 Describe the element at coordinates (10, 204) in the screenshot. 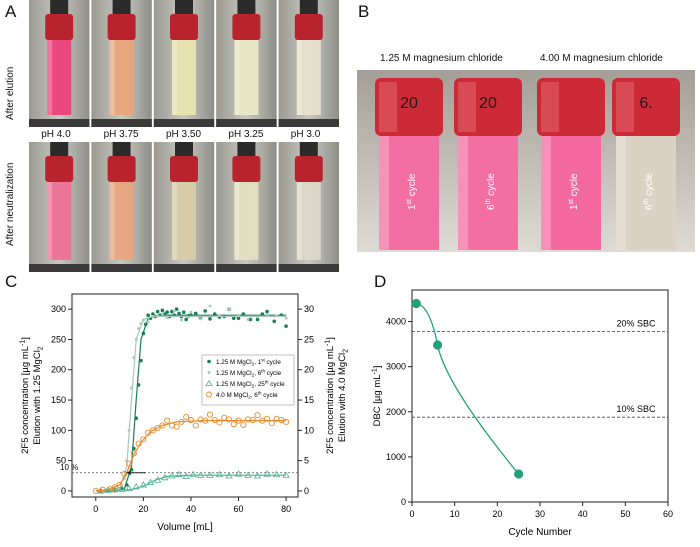

I see `row-label-after-neutralization: After neutralization` at that location.